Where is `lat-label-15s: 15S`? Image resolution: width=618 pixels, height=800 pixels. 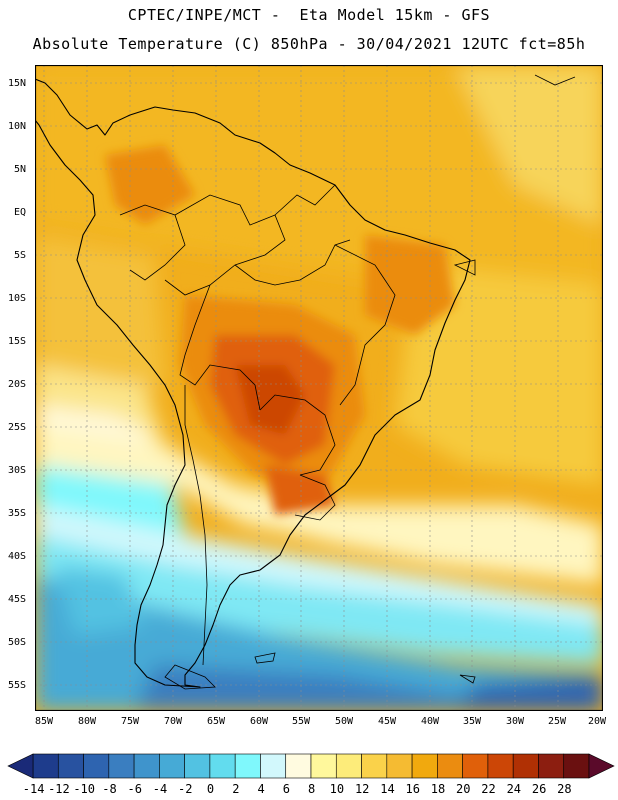
lat-label-15s: 15S is located at coordinates (17, 341).